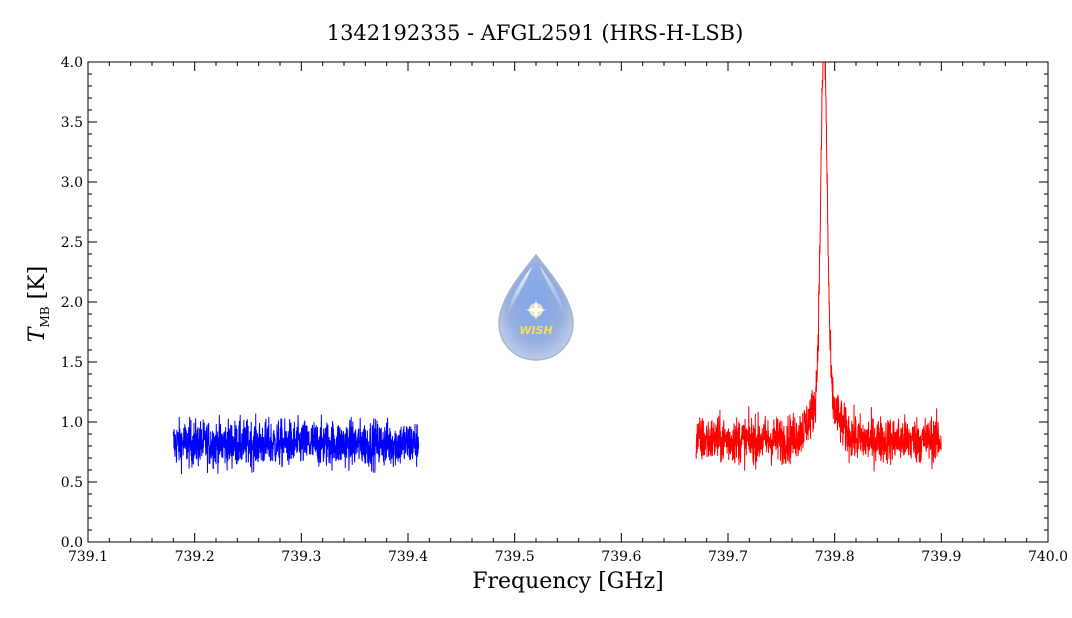 This screenshot has height=618, width=1072. What do you see at coordinates (195, 557) in the screenshot?
I see `x-tick-label: 739.2` at bounding box center [195, 557].